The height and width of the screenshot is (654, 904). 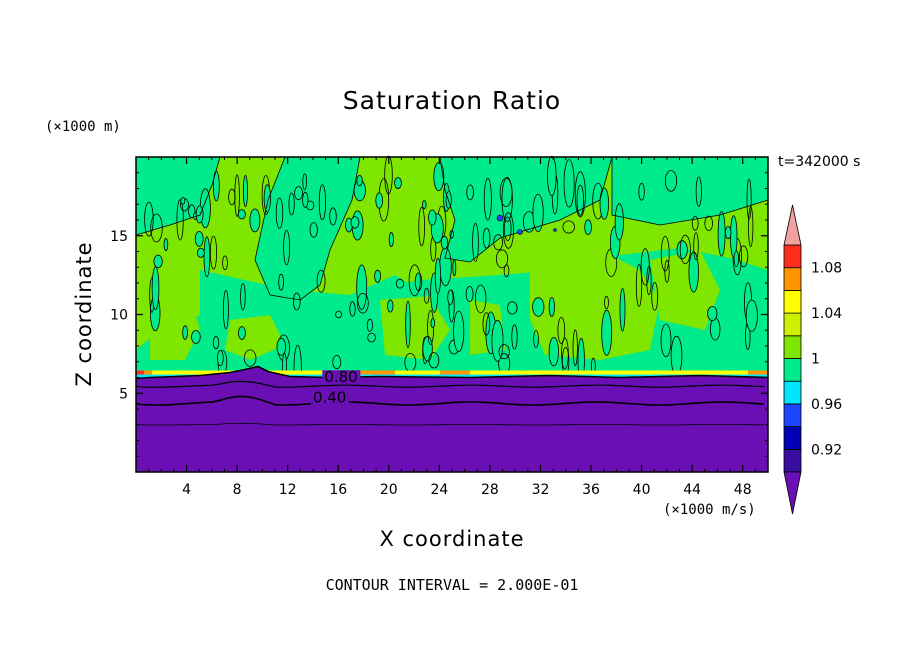 I want to click on time-label: t=342000 s, so click(x=819, y=162).